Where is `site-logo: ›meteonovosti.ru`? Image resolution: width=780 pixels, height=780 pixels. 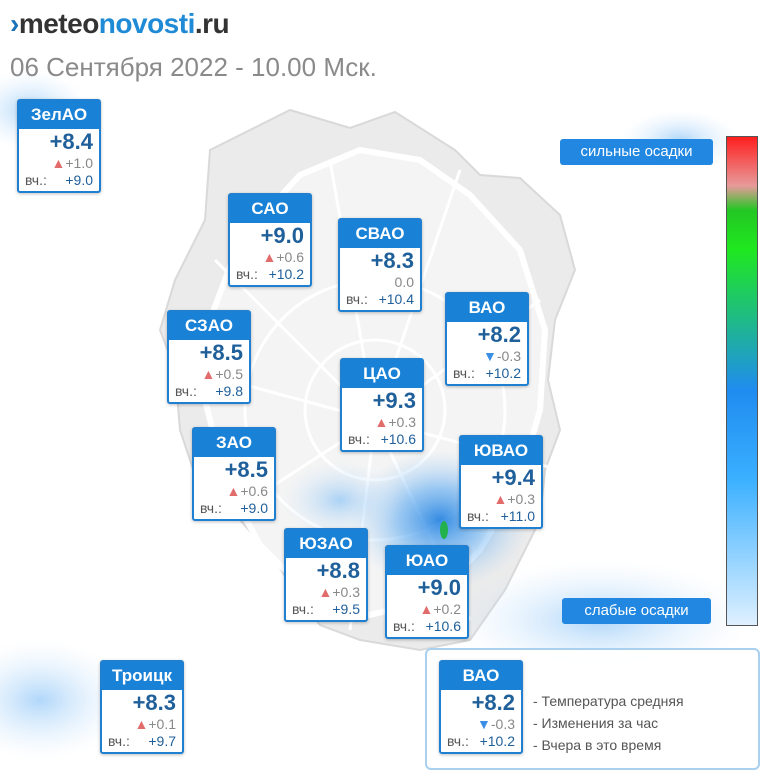 site-logo: ›meteonovosti.ru is located at coordinates (120, 24).